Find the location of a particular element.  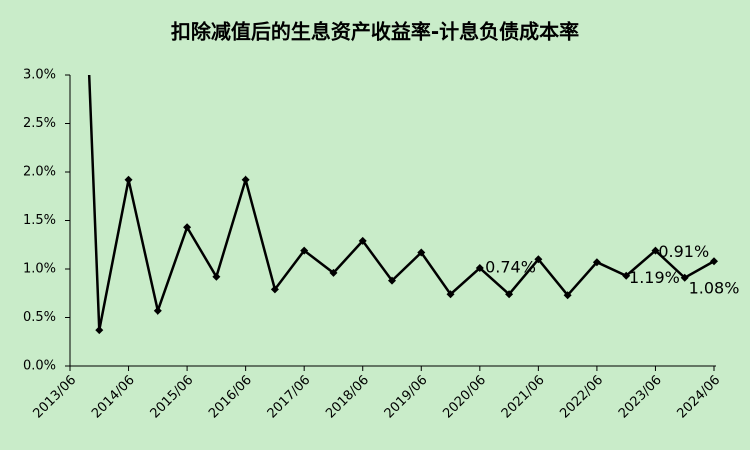

x-tick-label: 2016/06 is located at coordinates (230, 397).